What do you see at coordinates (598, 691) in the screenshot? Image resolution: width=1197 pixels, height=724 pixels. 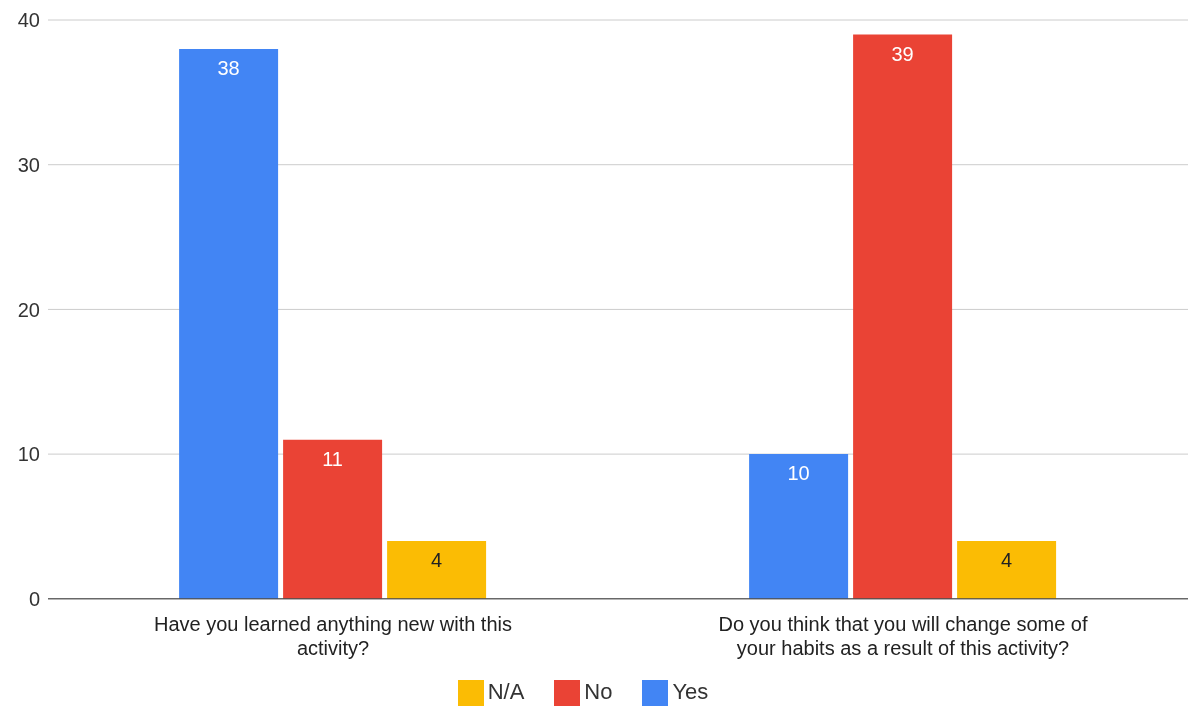 I see `legend-label: No` at bounding box center [598, 691].